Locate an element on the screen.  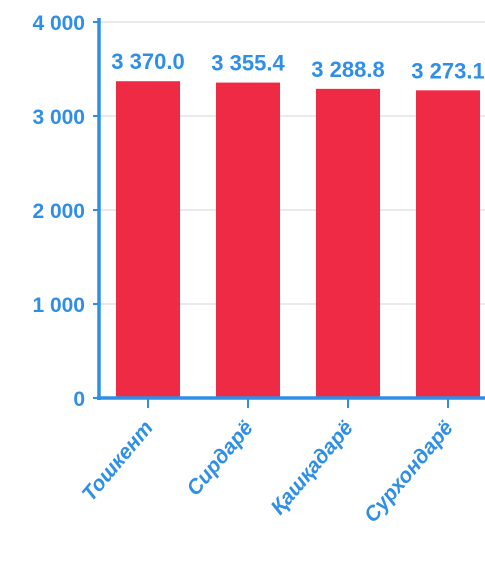
y-tick-label: 0 is located at coordinates (79, 399).